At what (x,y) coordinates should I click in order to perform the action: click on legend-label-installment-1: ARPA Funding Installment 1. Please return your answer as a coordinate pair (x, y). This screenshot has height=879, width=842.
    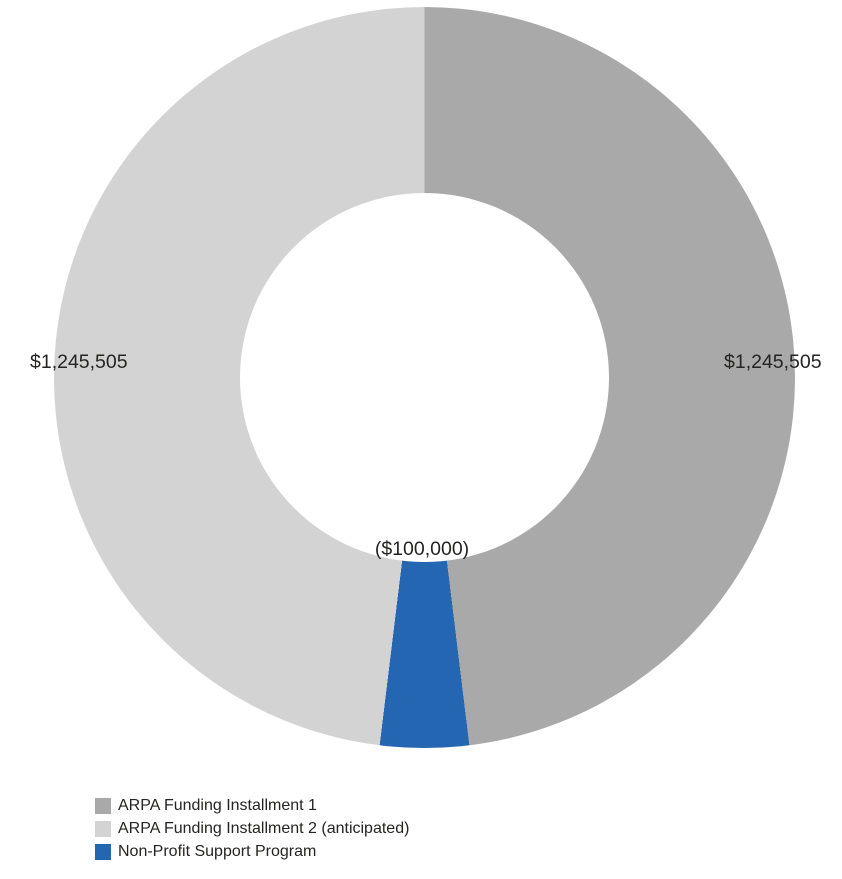
    Looking at the image, I should click on (217, 805).